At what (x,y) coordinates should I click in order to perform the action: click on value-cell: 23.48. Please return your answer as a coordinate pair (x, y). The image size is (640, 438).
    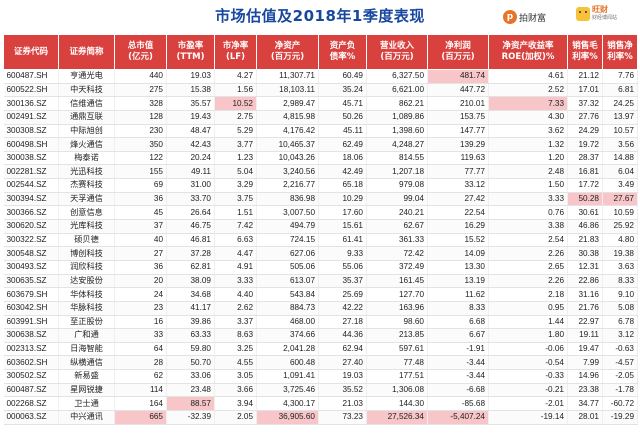
    Looking at the image, I should click on (190, 390).